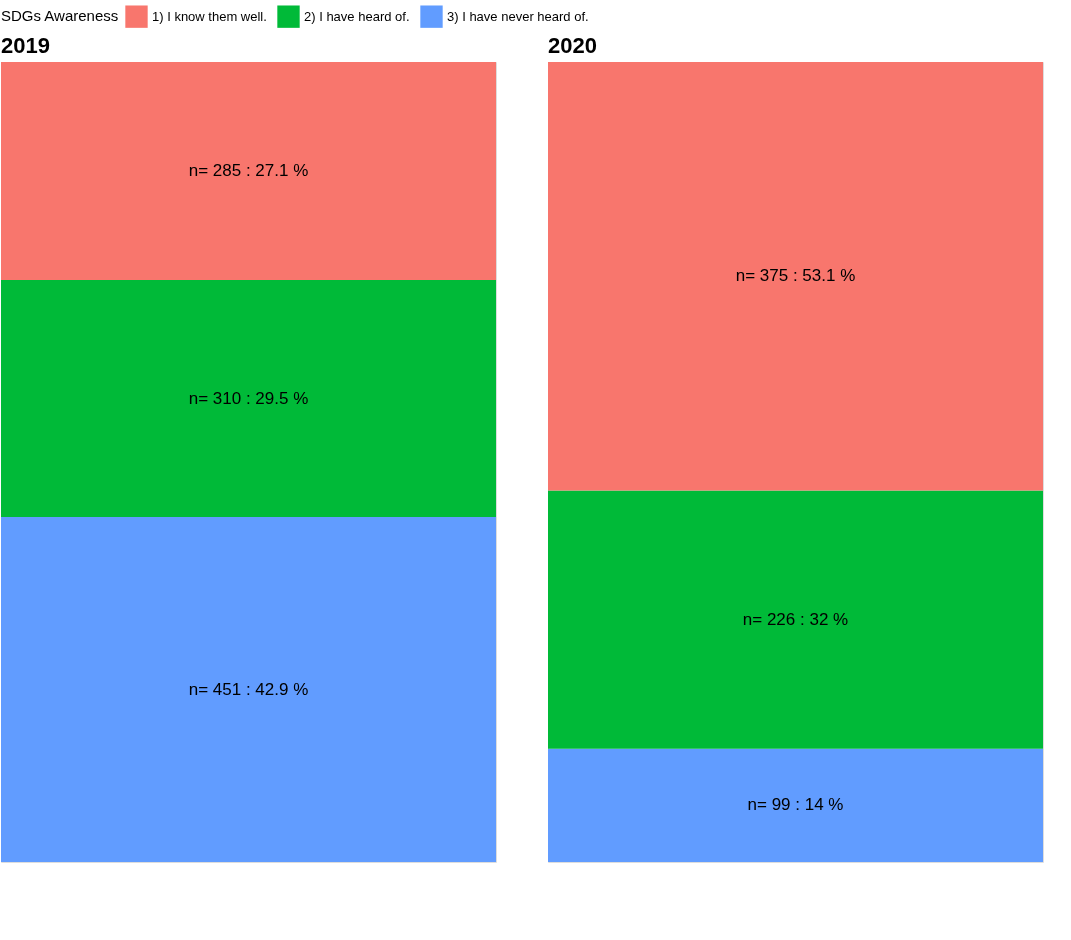 The height and width of the screenshot is (940, 1071). Describe the element at coordinates (572, 45) in the screenshot. I see `chart-title: 2020` at that location.